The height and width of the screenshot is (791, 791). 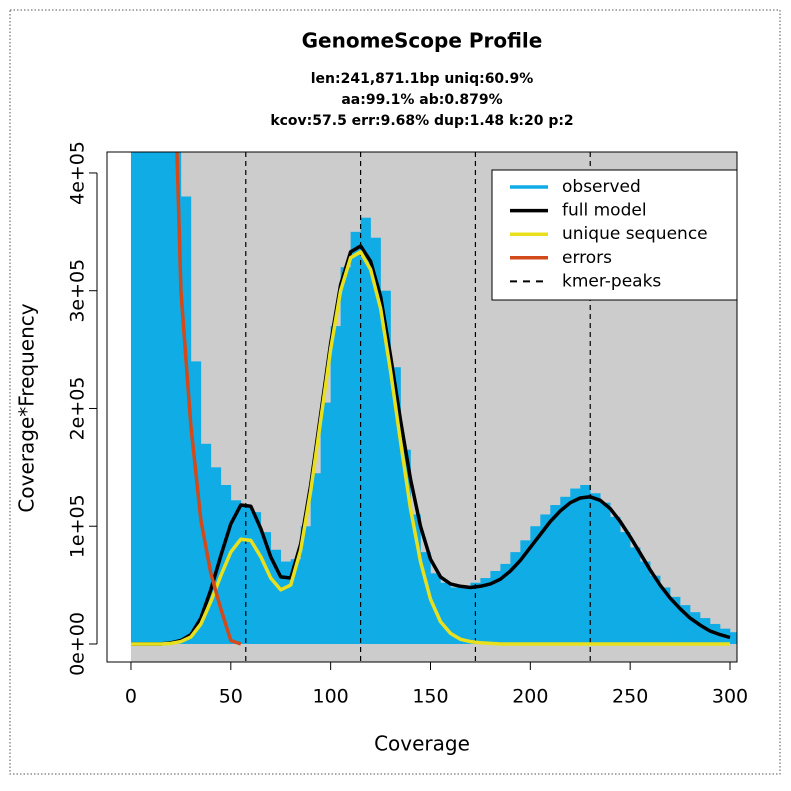 What do you see at coordinates (78, 409) in the screenshot?
I see `y-tick-label: 2e+05` at bounding box center [78, 409].